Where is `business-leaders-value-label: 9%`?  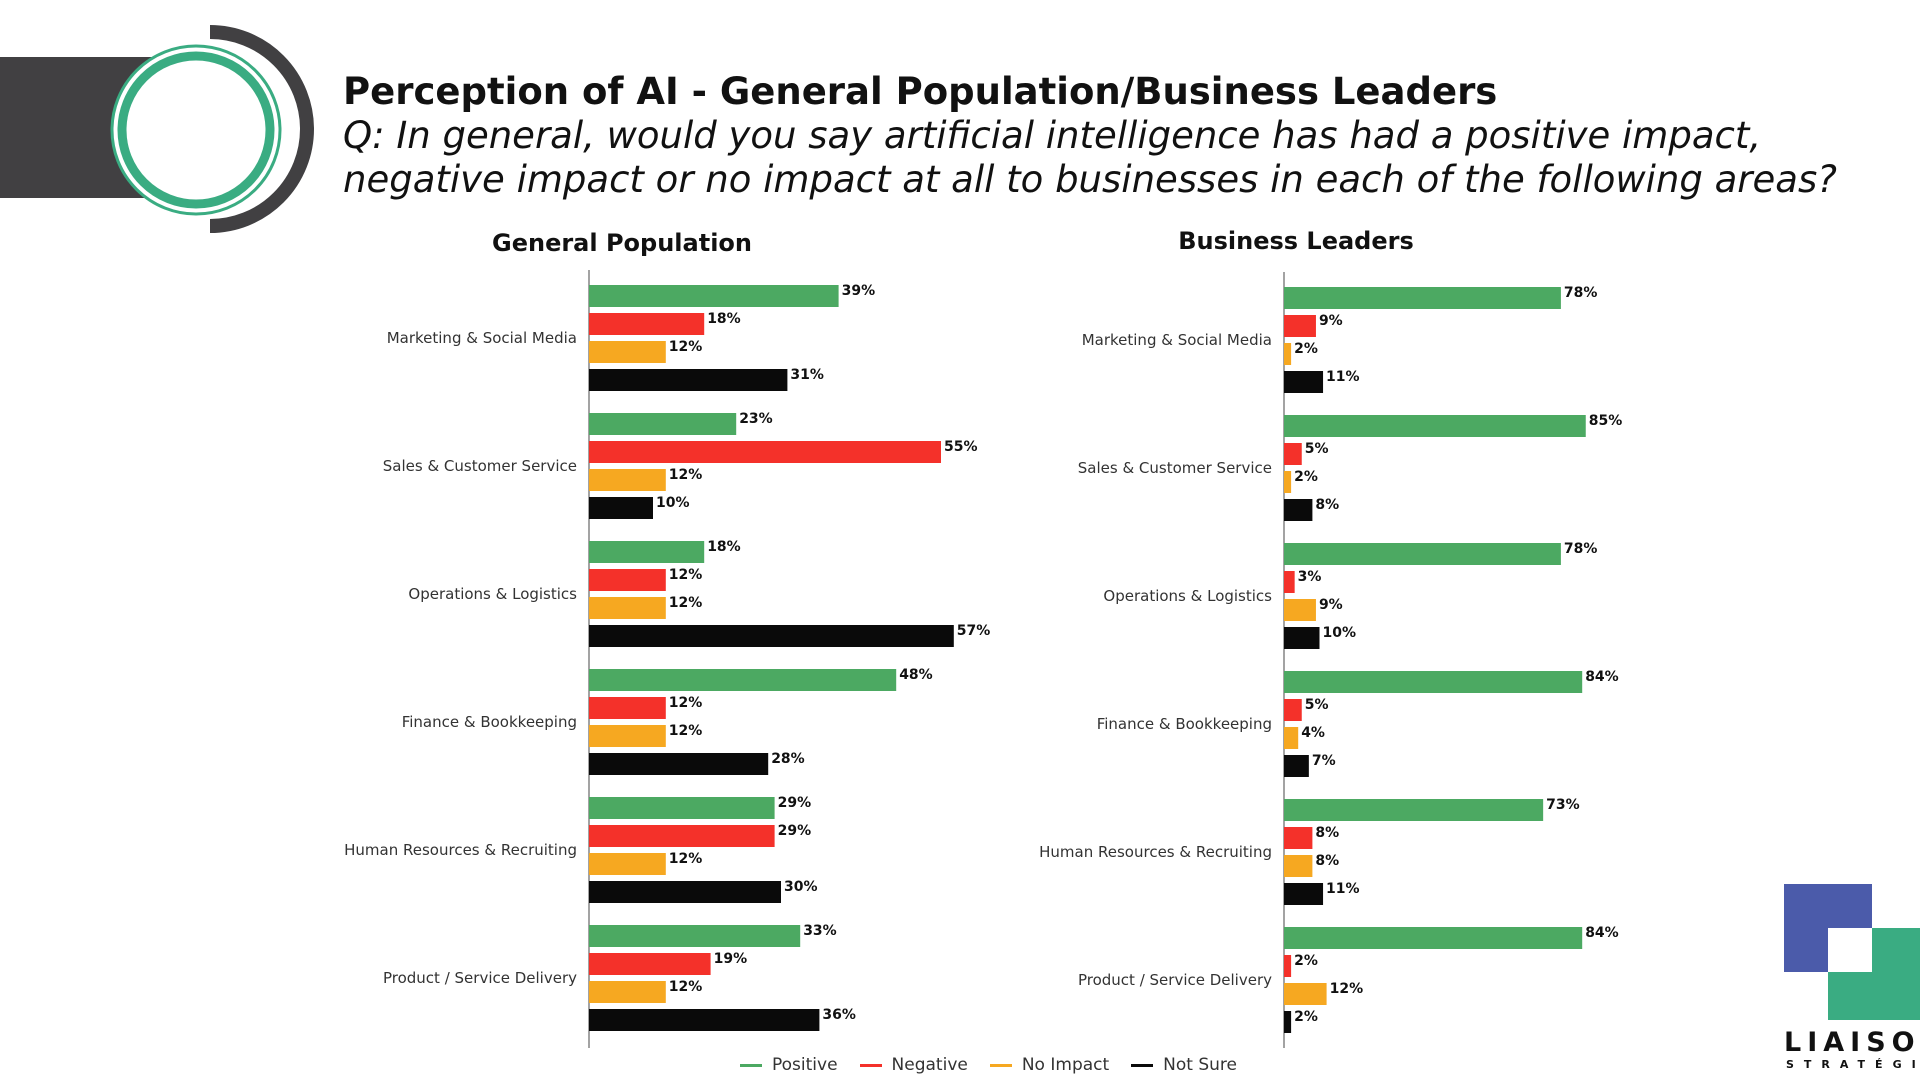
business-leaders-value-label: 9% is located at coordinates (1331, 605).